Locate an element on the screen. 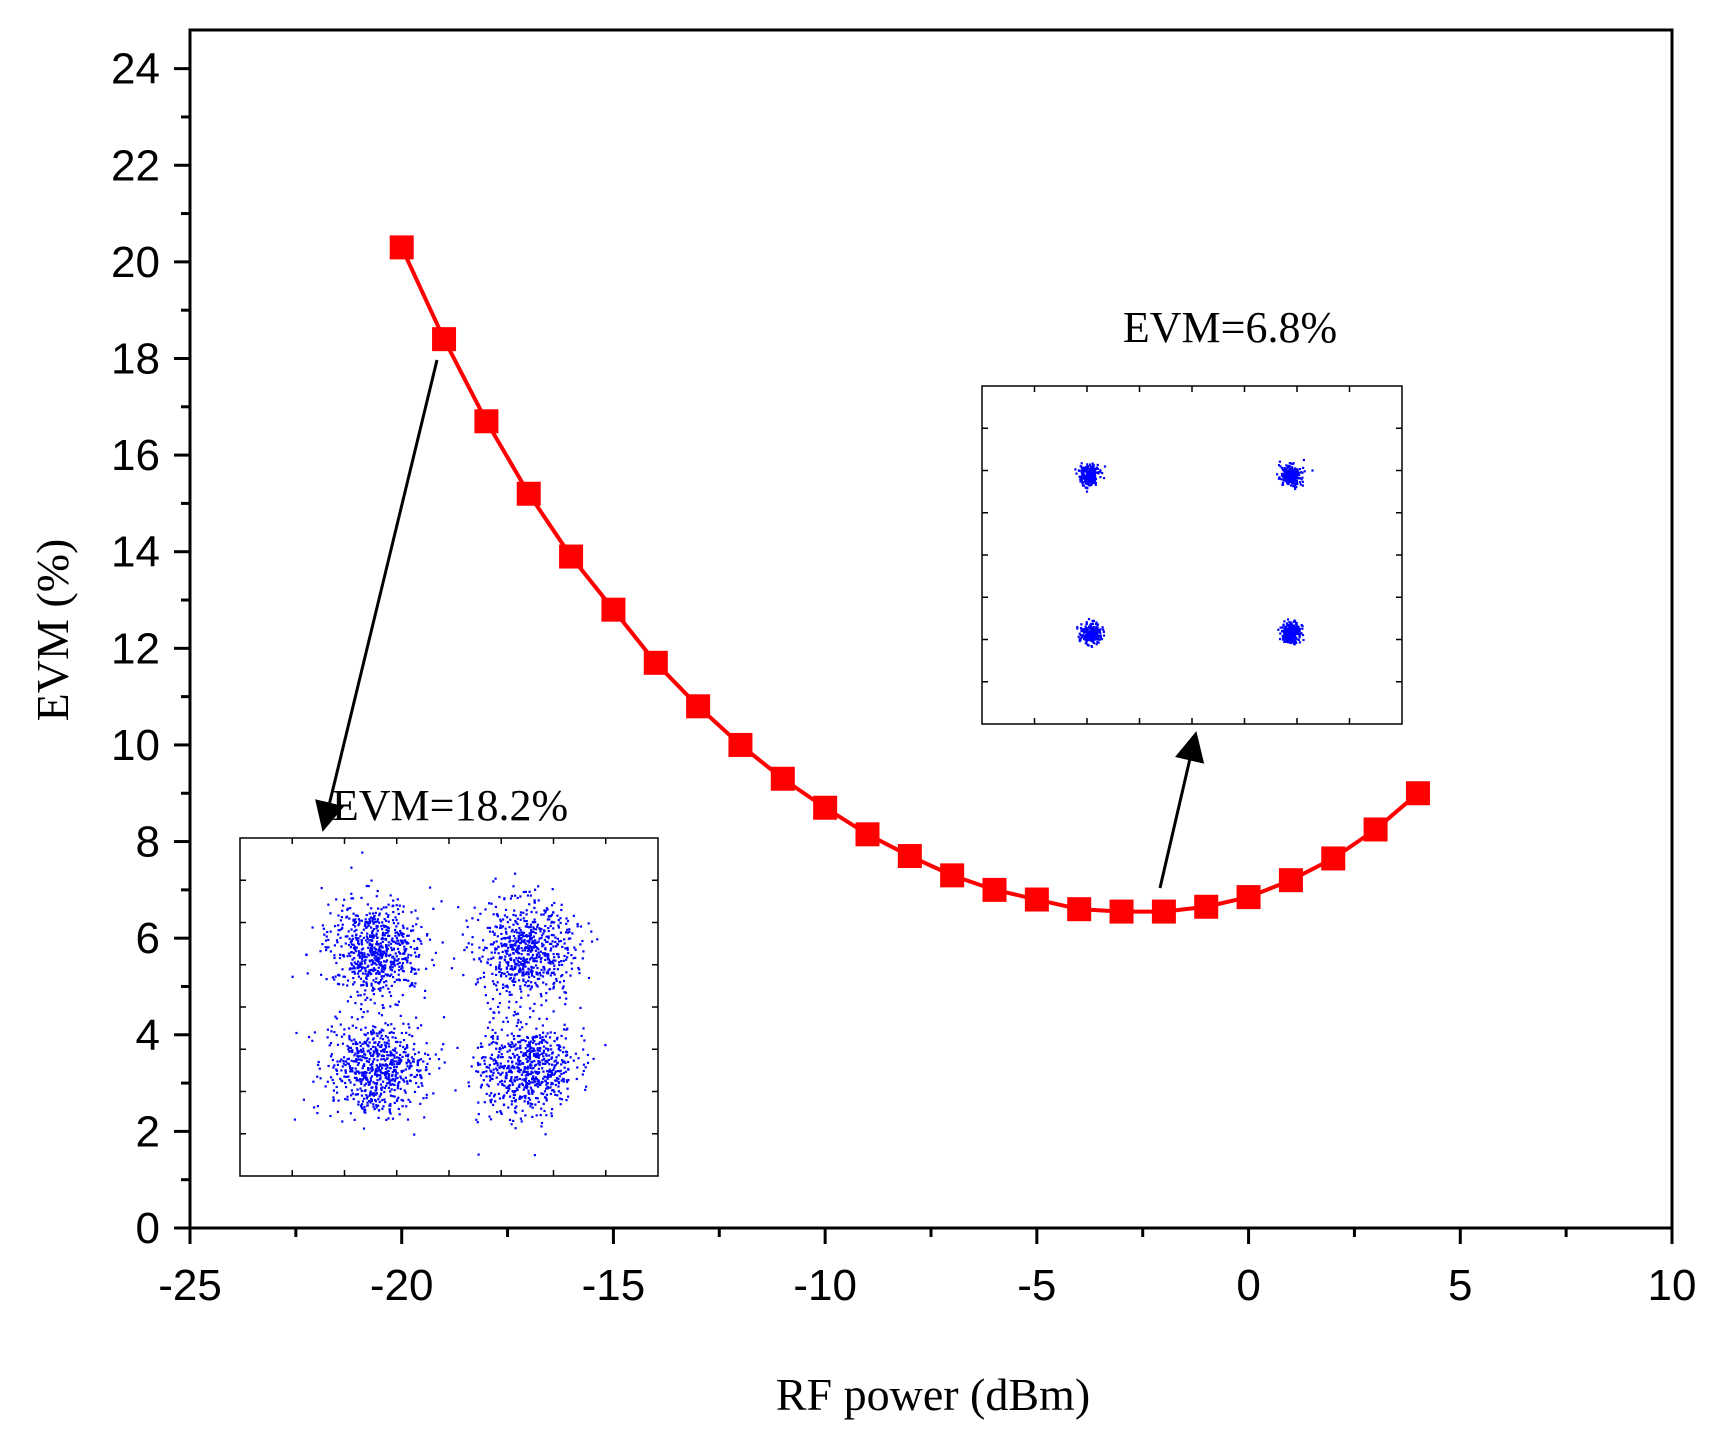  y-tick-label: 14 is located at coordinates (135, 552).